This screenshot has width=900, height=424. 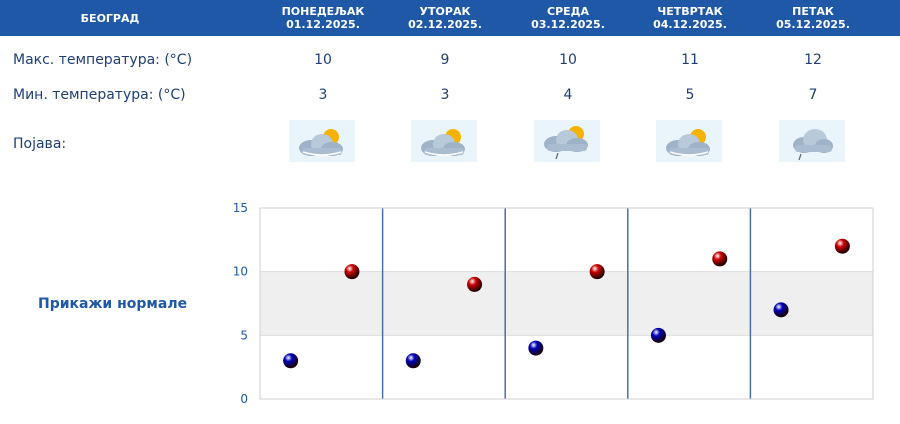 What do you see at coordinates (323, 11) in the screenshot?
I see `day-name: ПОНЕДЕЉАК` at bounding box center [323, 11].